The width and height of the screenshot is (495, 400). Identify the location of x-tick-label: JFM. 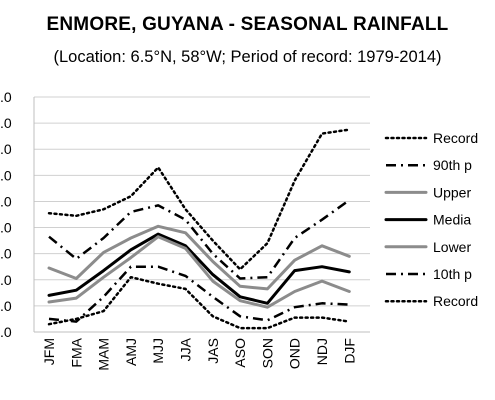
(49, 351).